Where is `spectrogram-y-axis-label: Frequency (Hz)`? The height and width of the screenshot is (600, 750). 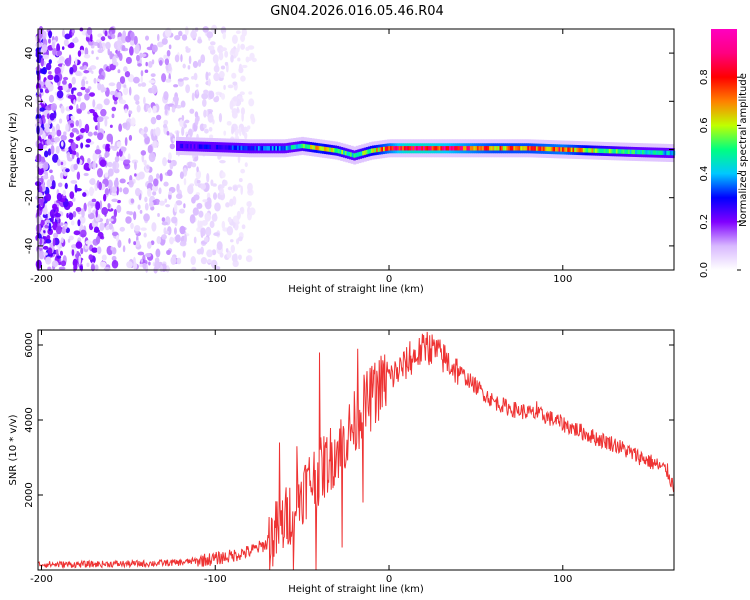 spectrogram-y-axis-label: Frequency (Hz) is located at coordinates (13, 150).